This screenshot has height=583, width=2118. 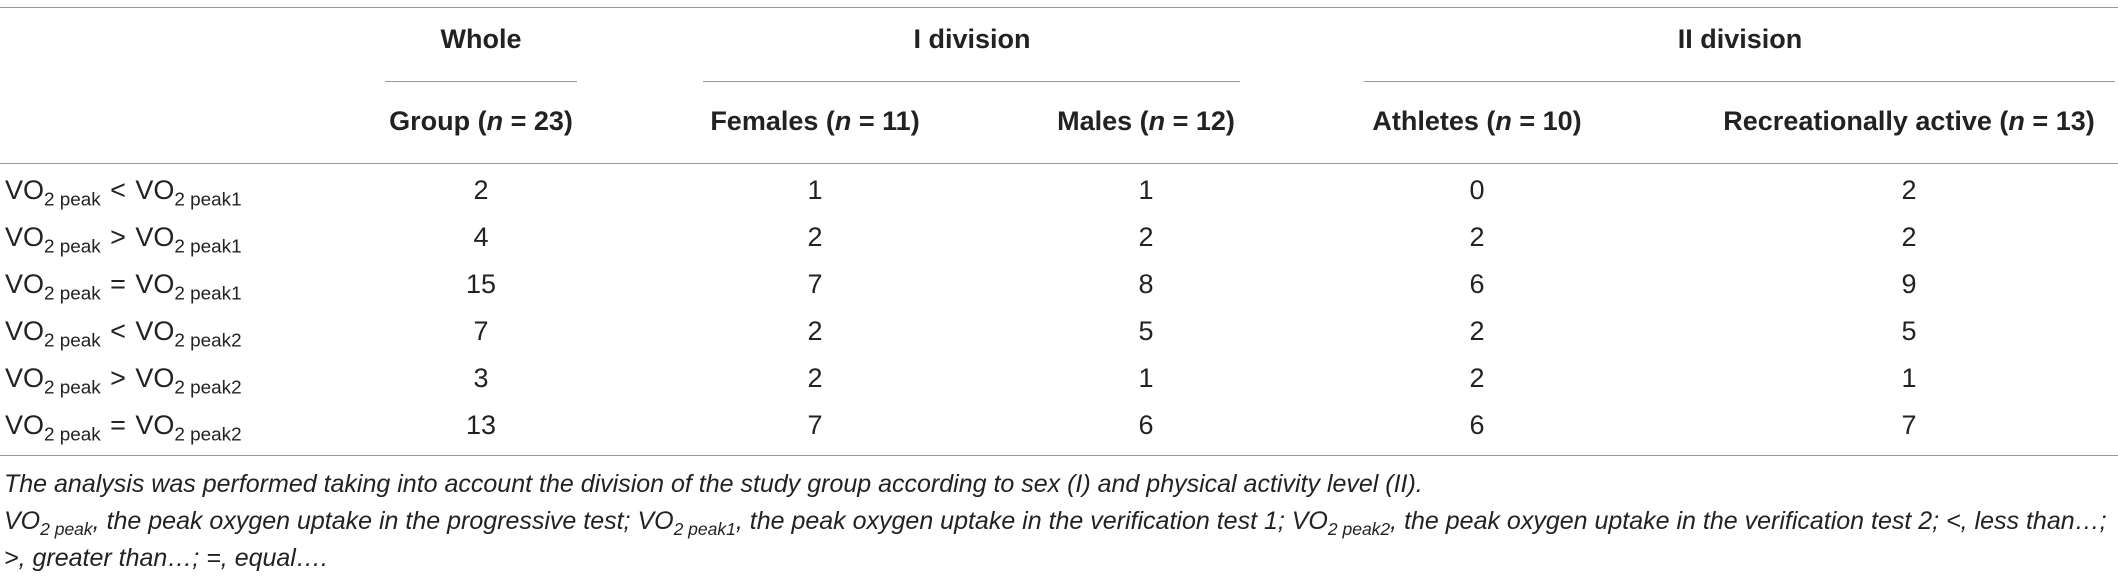 What do you see at coordinates (772, 121) in the screenshot?
I see `header-text: Females (` at bounding box center [772, 121].